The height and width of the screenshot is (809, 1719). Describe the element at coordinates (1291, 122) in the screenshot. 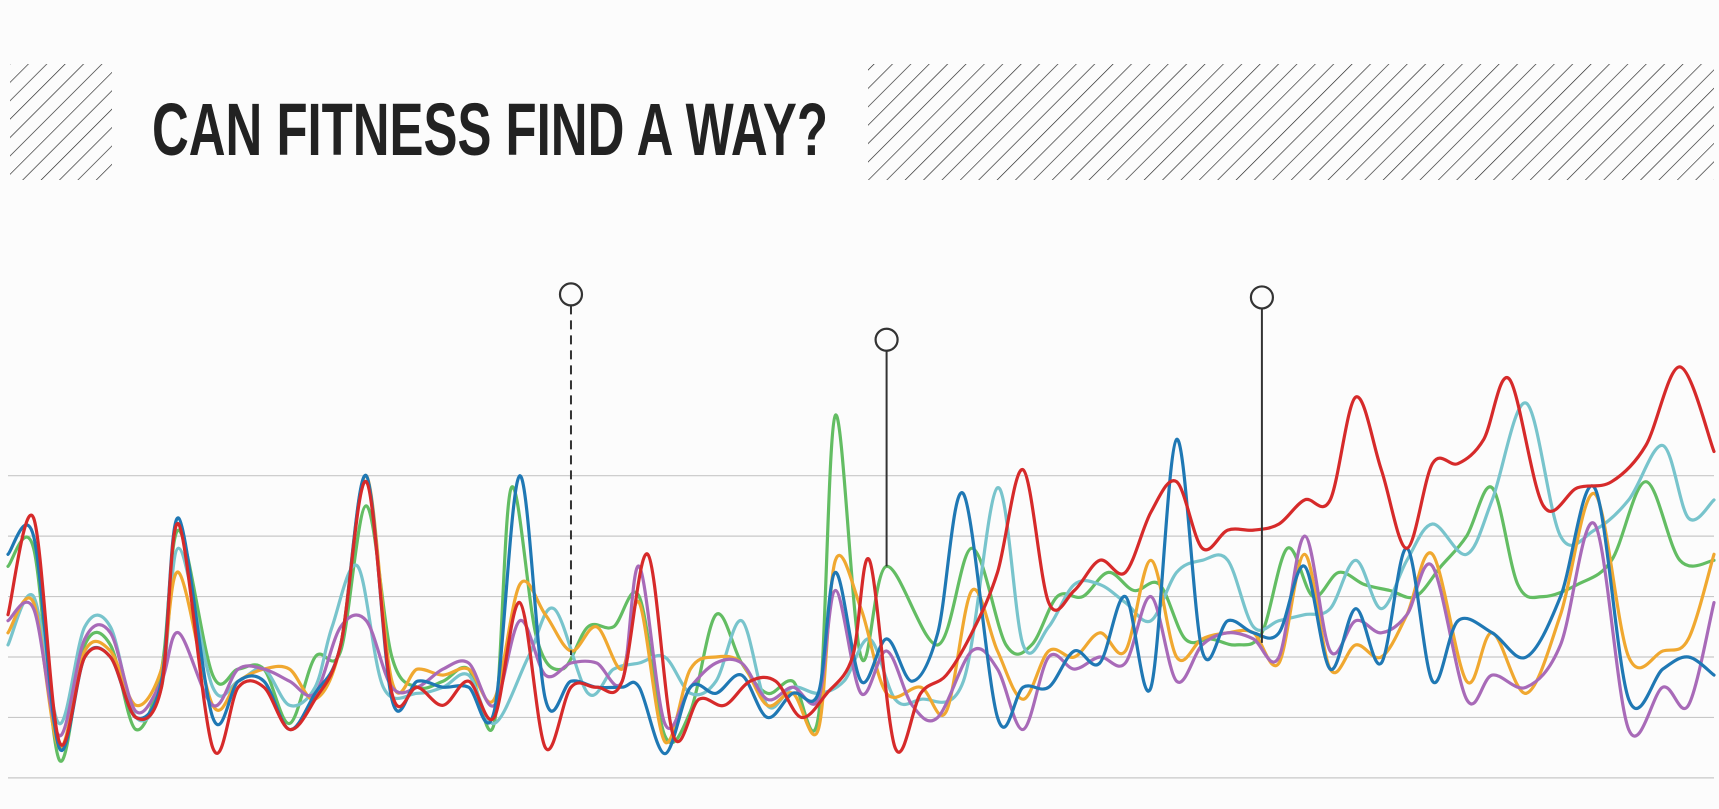

I see `hatch-panel-right` at that location.